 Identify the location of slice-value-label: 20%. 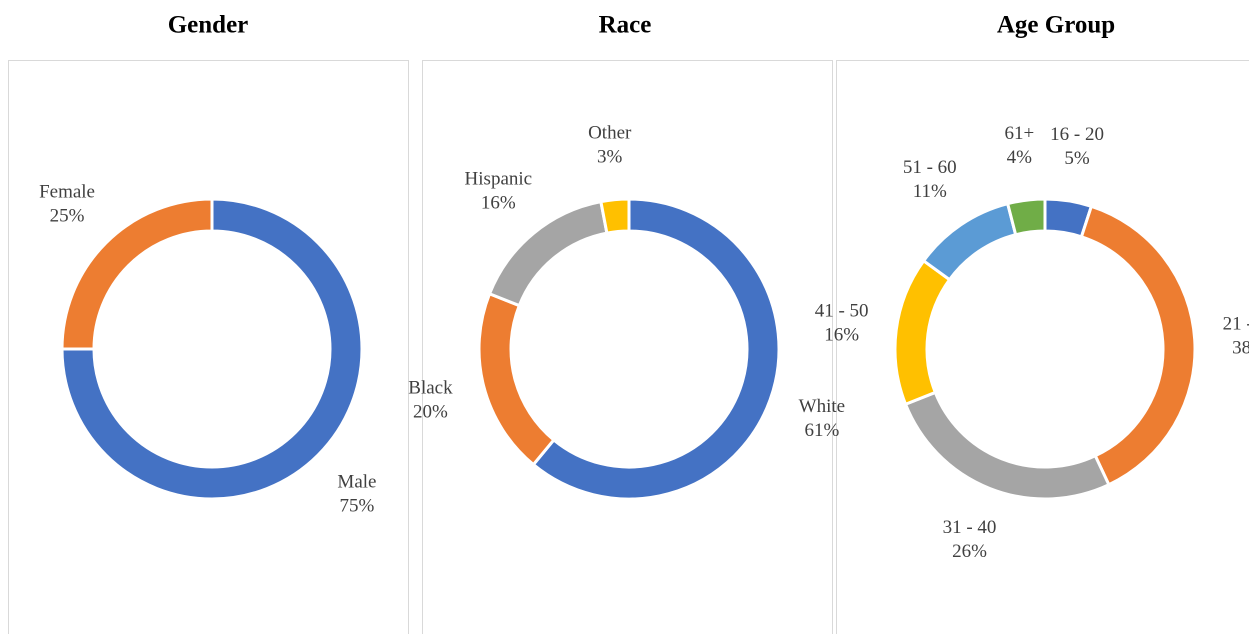
(430, 411).